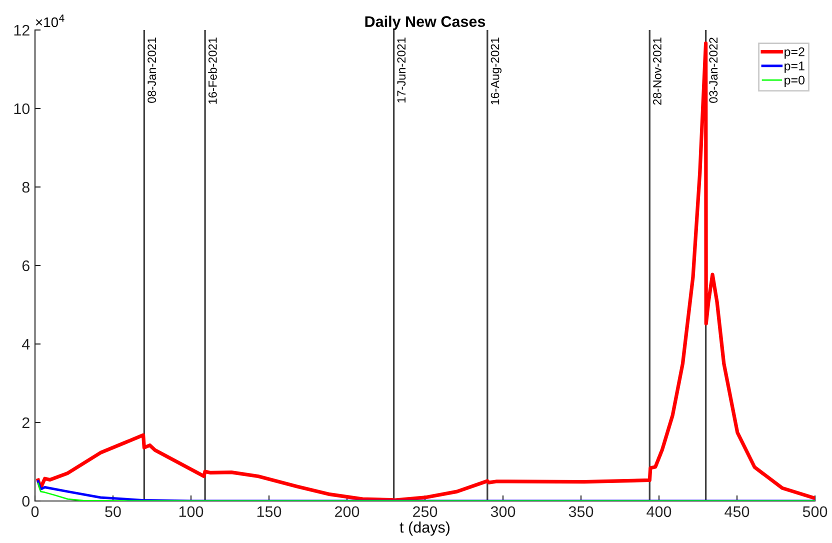 The width and height of the screenshot is (832, 543). Describe the element at coordinates (425, 23) in the screenshot. I see `chart-title: Daily New Cases` at that location.